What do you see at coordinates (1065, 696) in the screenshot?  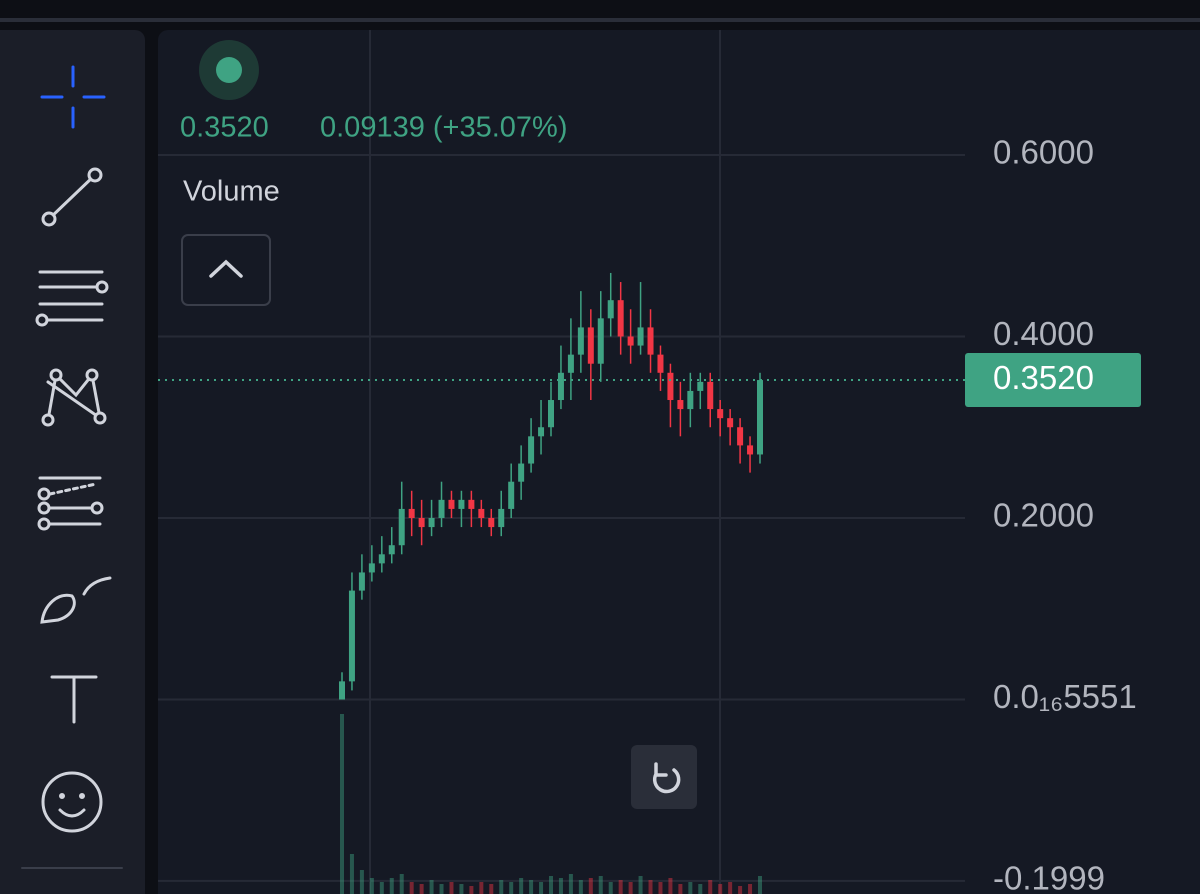 I see `y-tick-label: 0.0₁₆5551` at bounding box center [1065, 696].